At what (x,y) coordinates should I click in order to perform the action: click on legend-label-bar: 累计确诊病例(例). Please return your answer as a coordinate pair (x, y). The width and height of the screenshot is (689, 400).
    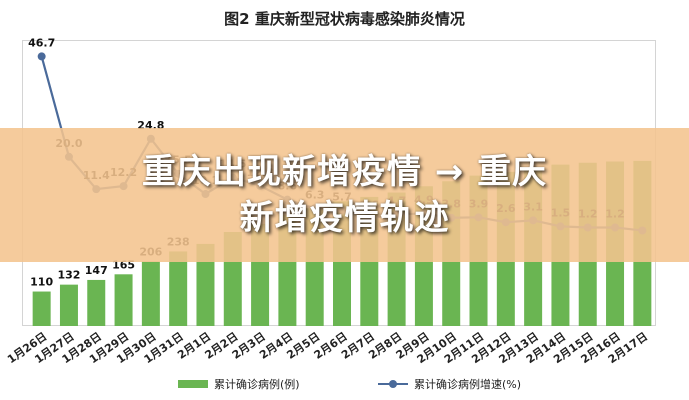
    Looking at the image, I should click on (257, 384).